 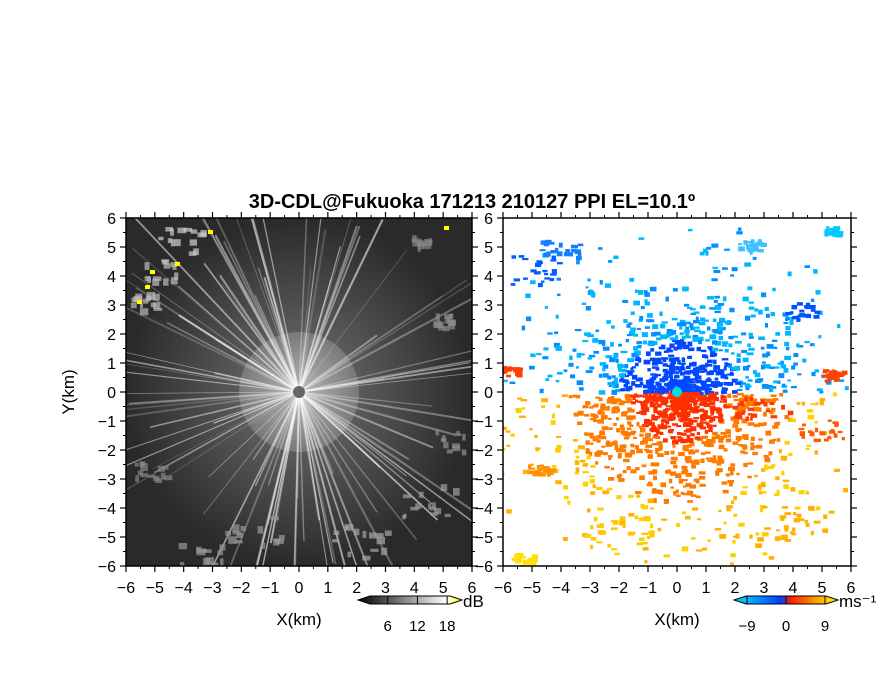 What do you see at coordinates (68, 391) in the screenshot?
I see `y-axis-label: Y(km)` at bounding box center [68, 391].